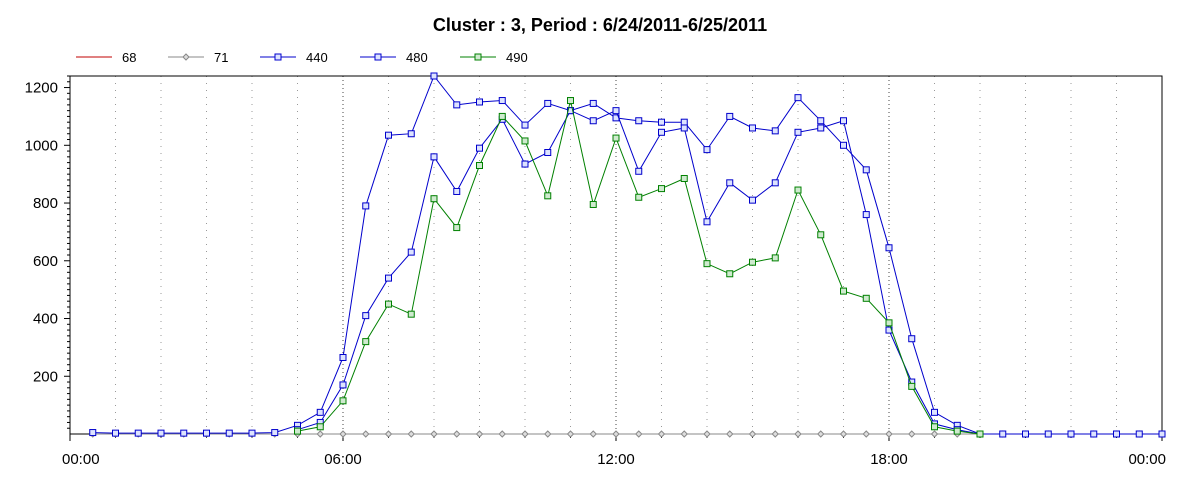 The image size is (1200, 480). Describe the element at coordinates (616, 459) in the screenshot. I see `x-tick-label: 12:00` at that location.